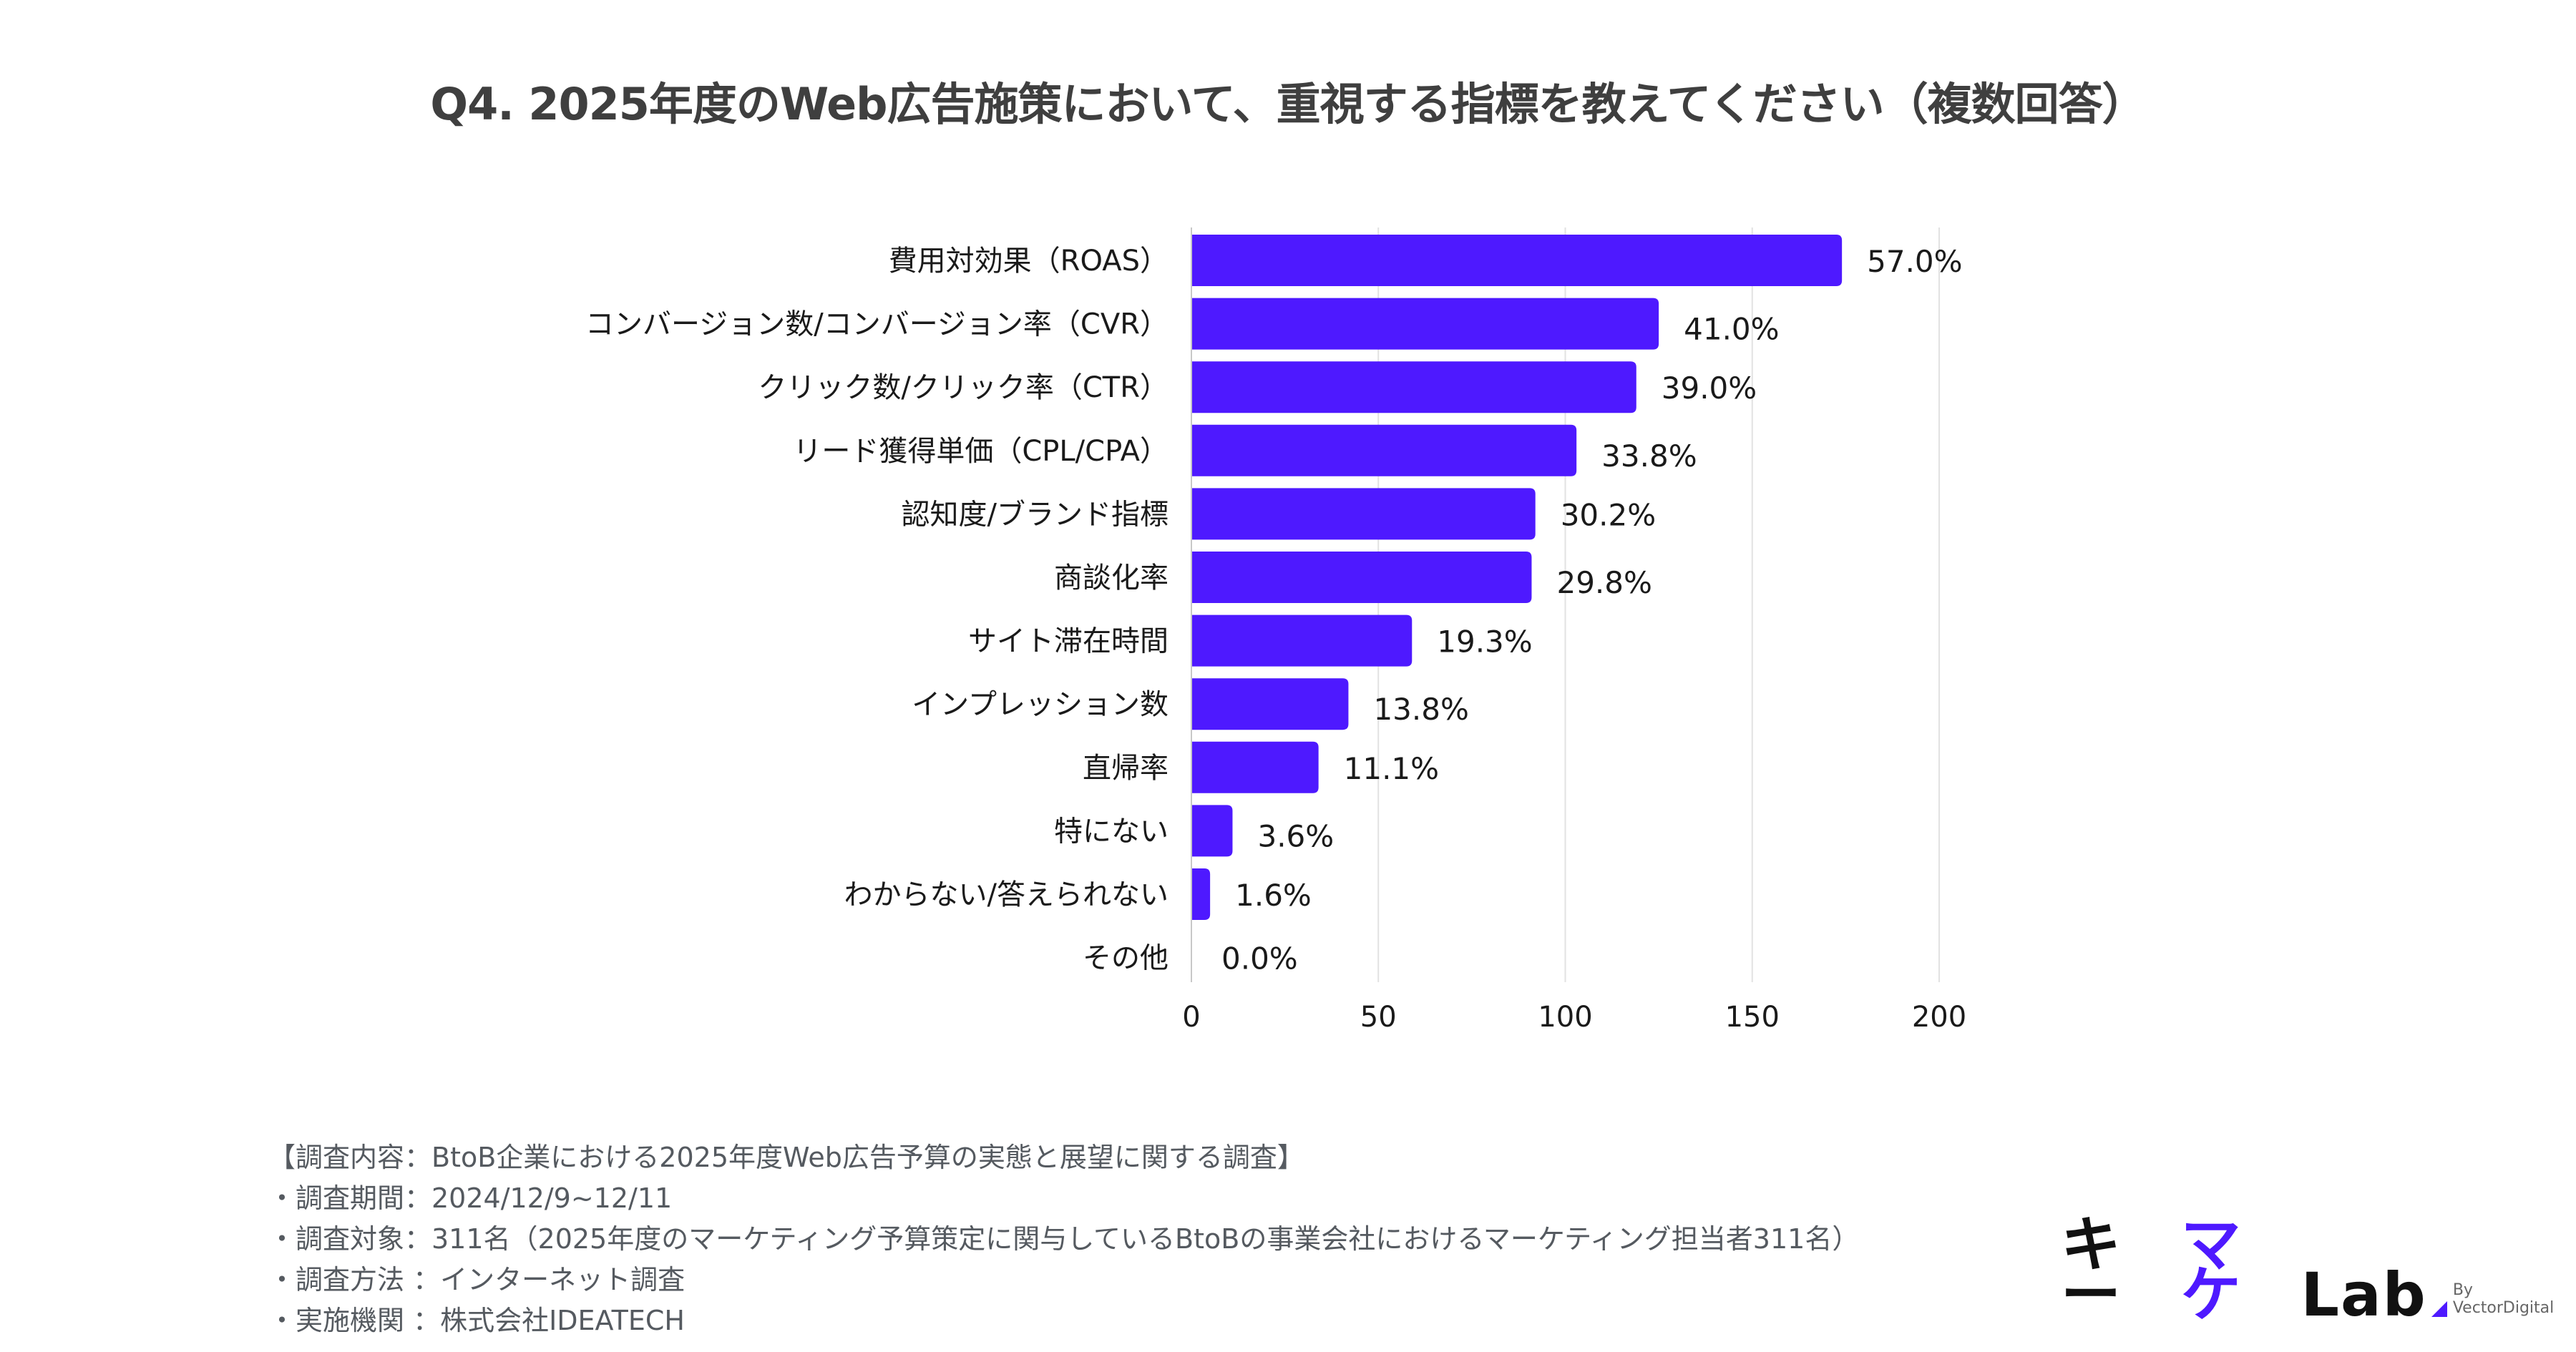 Image resolution: width=2576 pixels, height=1352 pixels. Describe the element at coordinates (1378, 1018) in the screenshot. I see `x-tick-label: 50` at that location.